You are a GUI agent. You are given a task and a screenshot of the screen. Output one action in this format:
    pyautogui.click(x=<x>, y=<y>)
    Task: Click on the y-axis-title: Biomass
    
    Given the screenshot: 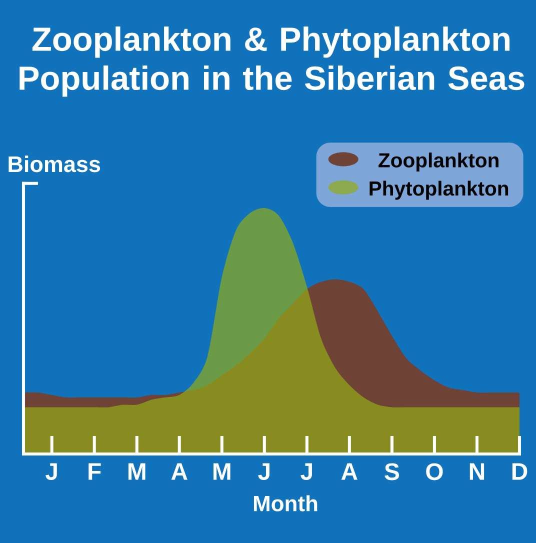 What is the action you would take?
    pyautogui.click(x=54, y=164)
    